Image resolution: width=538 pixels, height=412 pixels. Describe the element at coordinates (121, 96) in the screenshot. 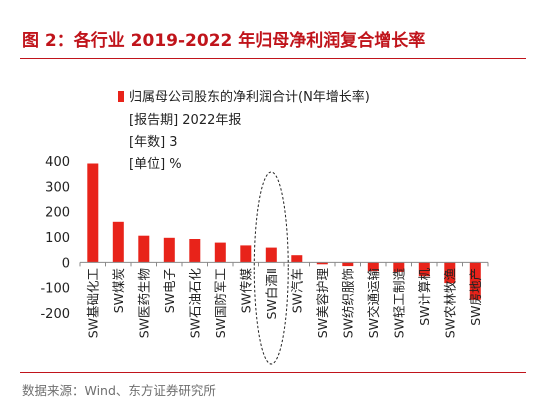

I see `legend-swatch` at that location.